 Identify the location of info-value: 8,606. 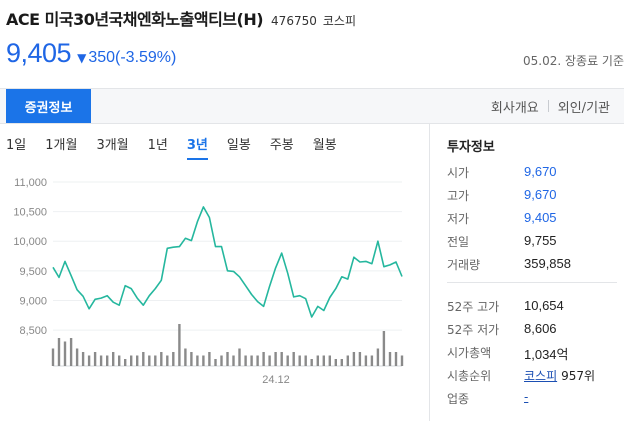
(540, 328).